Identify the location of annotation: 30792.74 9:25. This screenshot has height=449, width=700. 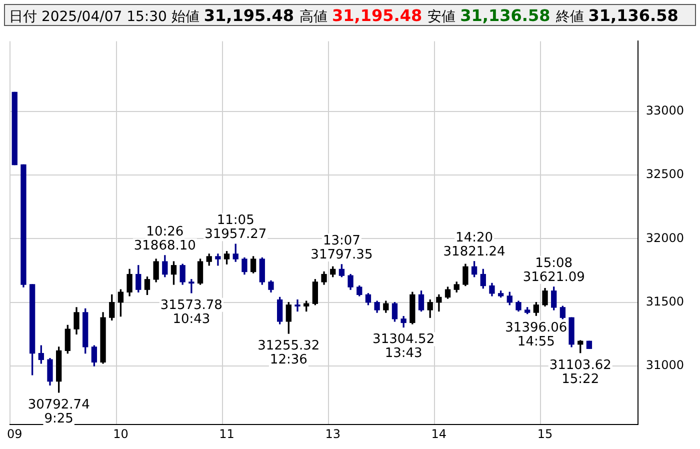
(59, 411).